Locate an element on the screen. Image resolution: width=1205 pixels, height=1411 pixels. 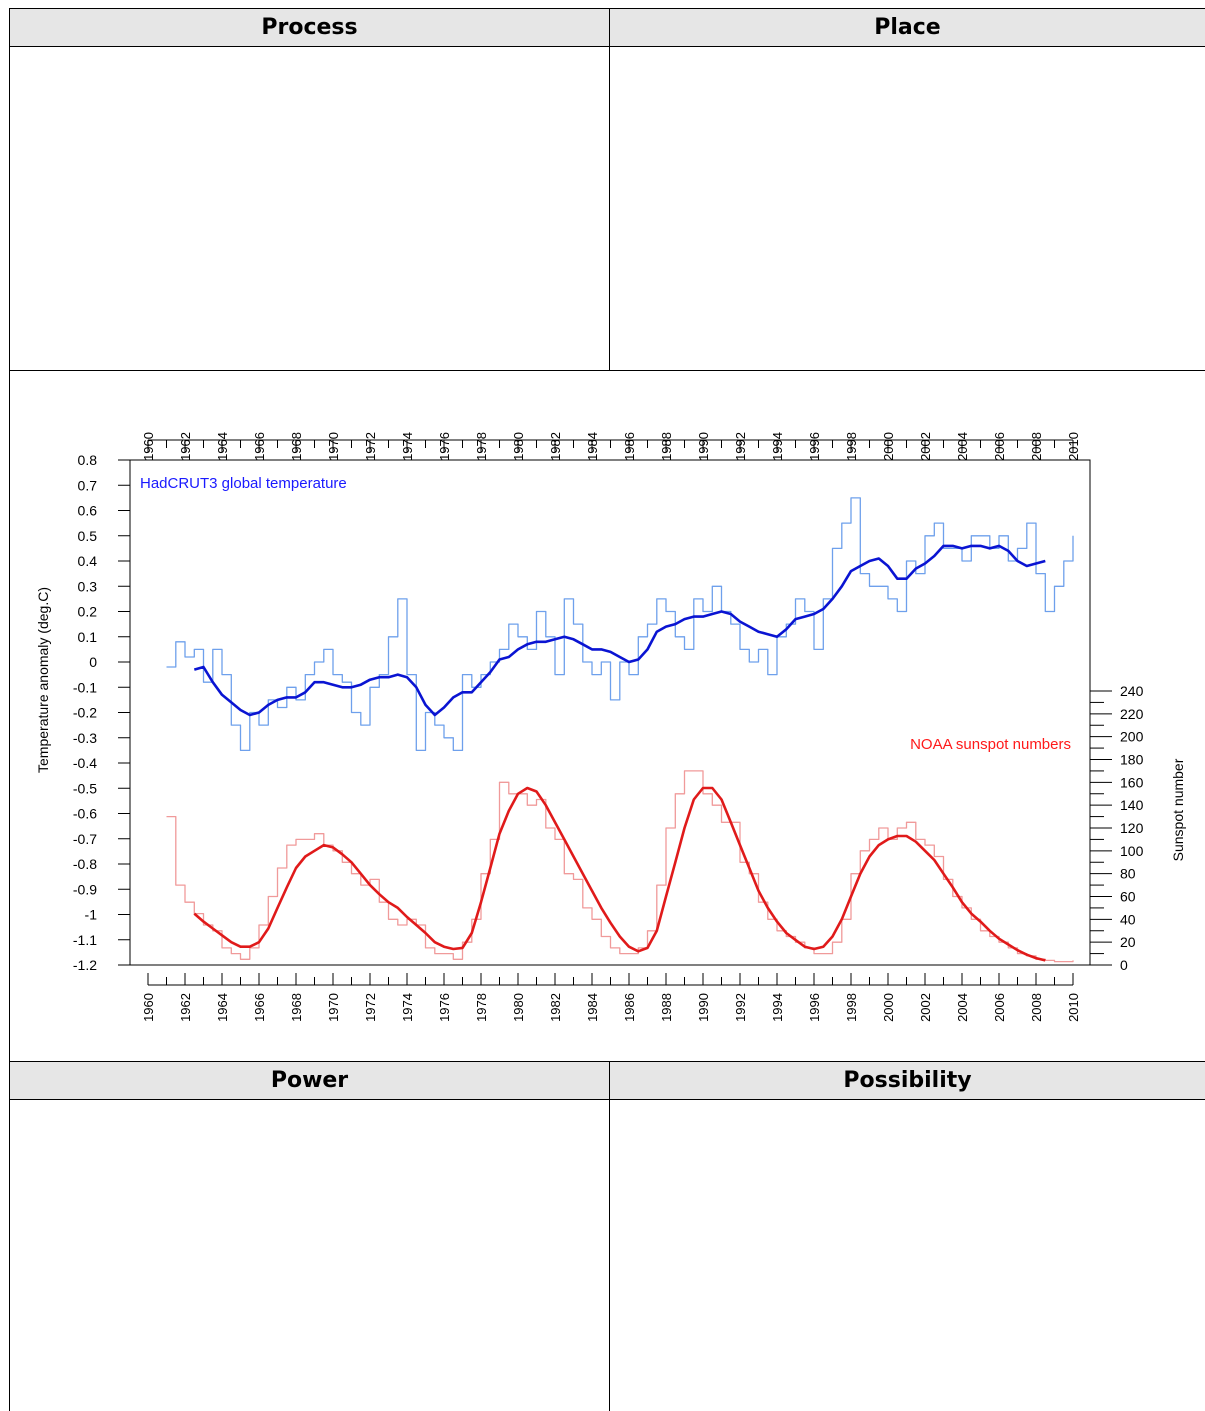
temperature-smoothed-line is located at coordinates (619, 630).